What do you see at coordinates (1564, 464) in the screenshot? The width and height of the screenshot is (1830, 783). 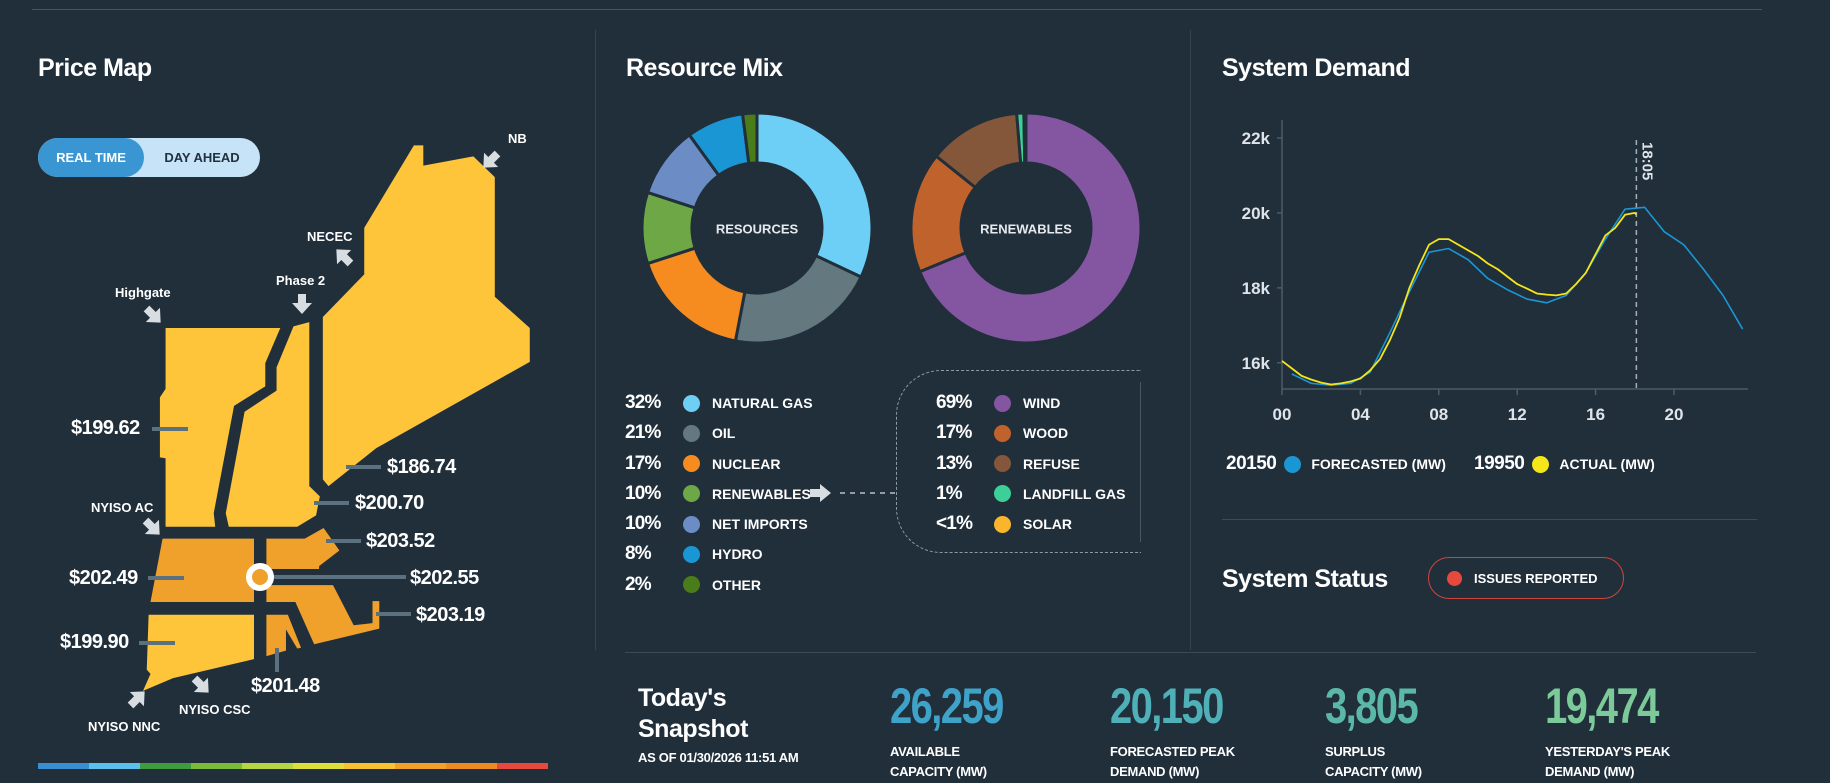 I see `actual-legend: 19950 ACTUAL (MW)` at bounding box center [1564, 464].